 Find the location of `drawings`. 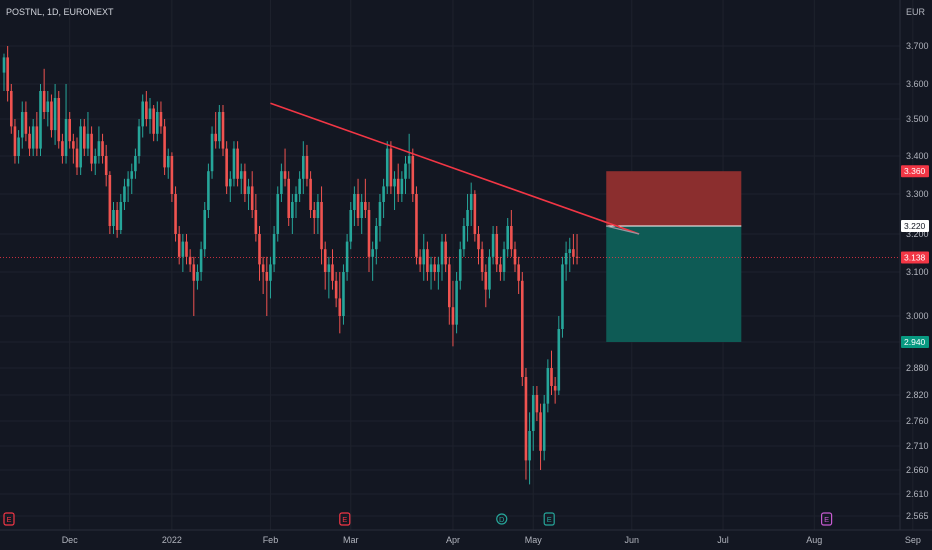

drawings is located at coordinates (455, 168).